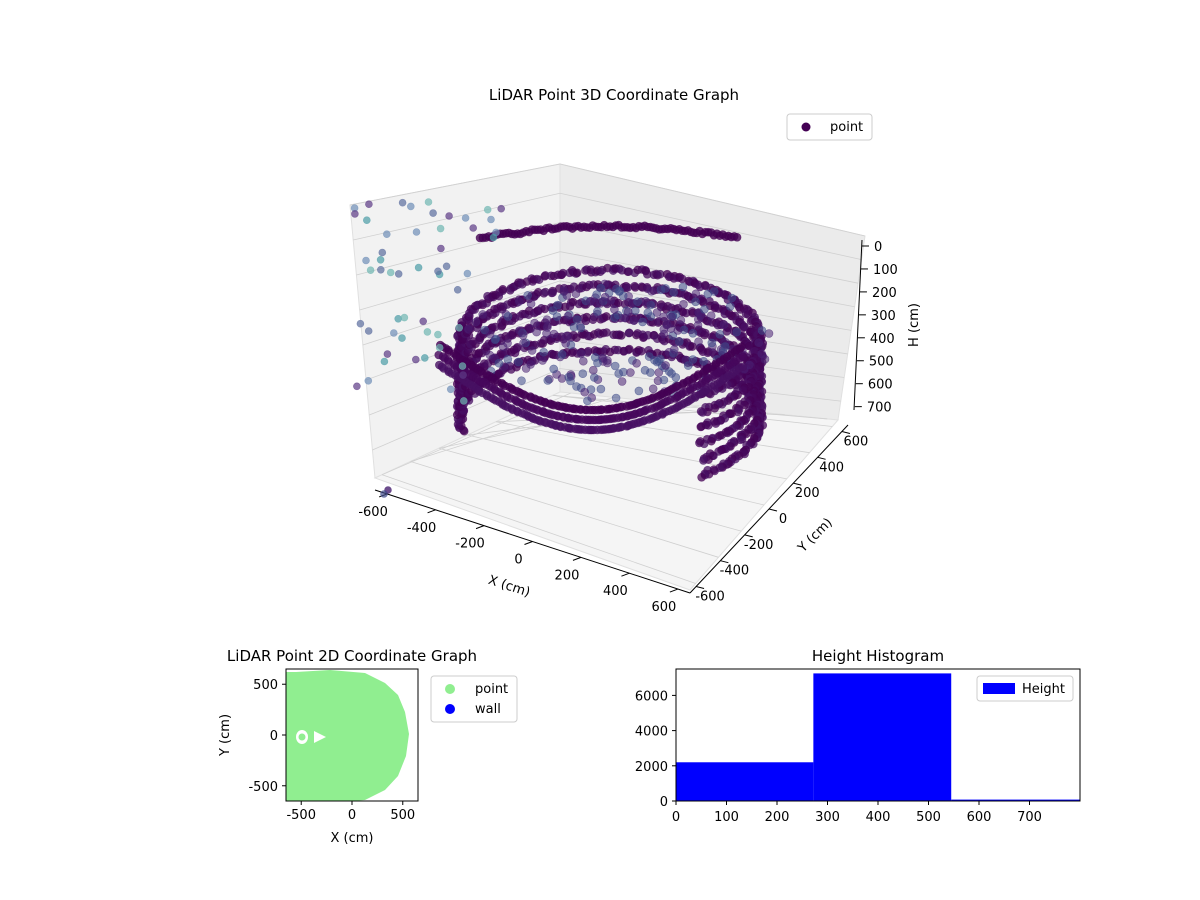  What do you see at coordinates (979, 817) in the screenshot?
I see `histogram-x-tick-label: 600` at bounding box center [979, 817].